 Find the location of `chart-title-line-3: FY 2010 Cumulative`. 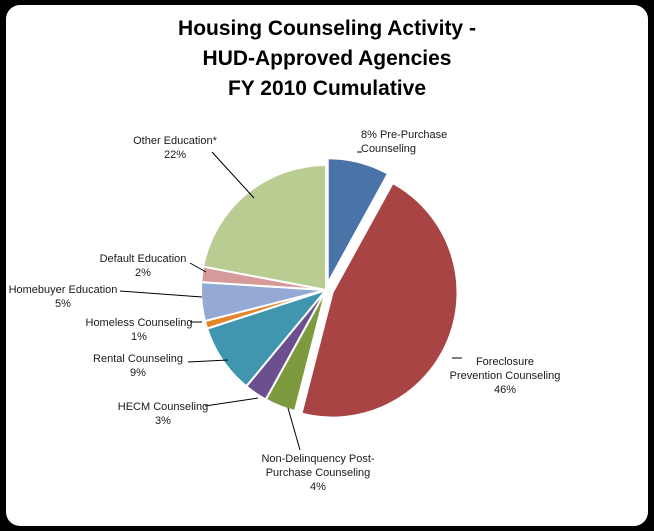

chart-title-line-3: FY 2010 Cumulative is located at coordinates (327, 88).